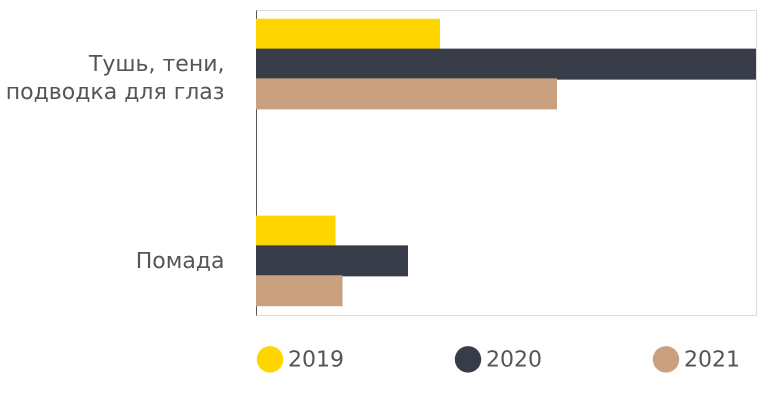 The height and width of the screenshot is (394, 770). Describe the element at coordinates (712, 359) in the screenshot. I see `legend-label: 2021` at that location.